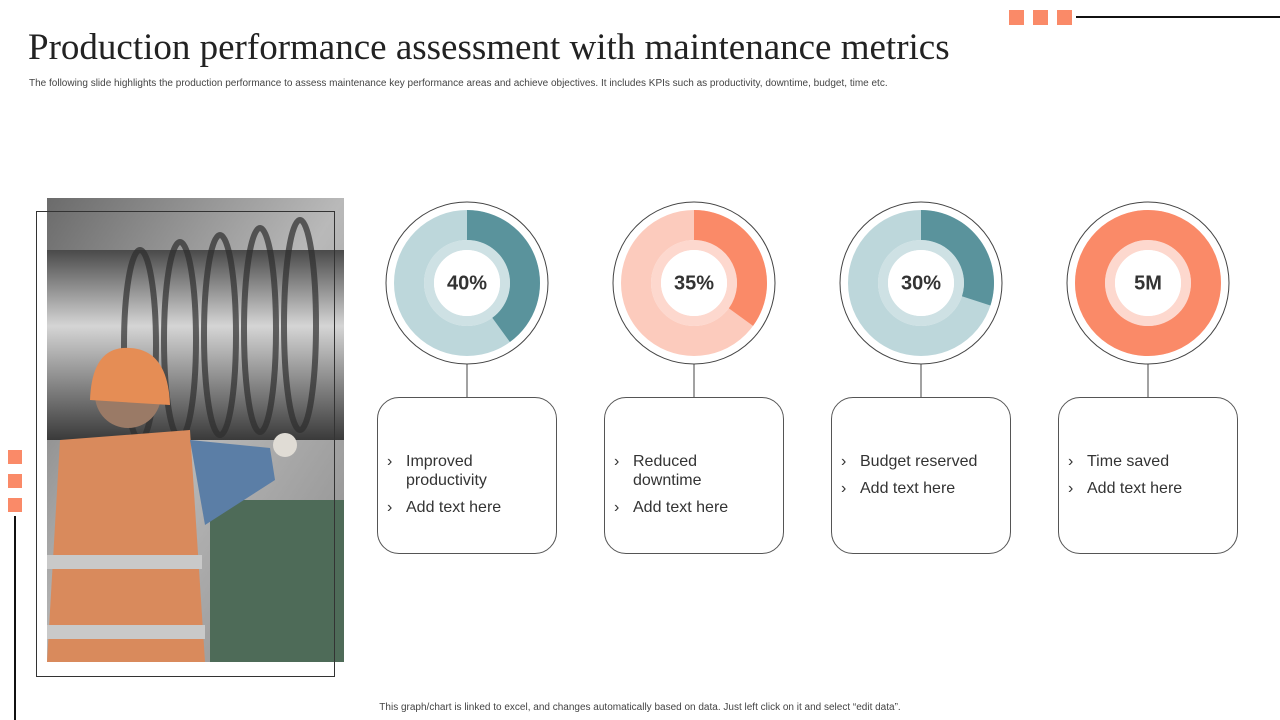 This screenshot has height=720, width=1280. I want to click on kpi-item: Time saved, so click(1136, 461).